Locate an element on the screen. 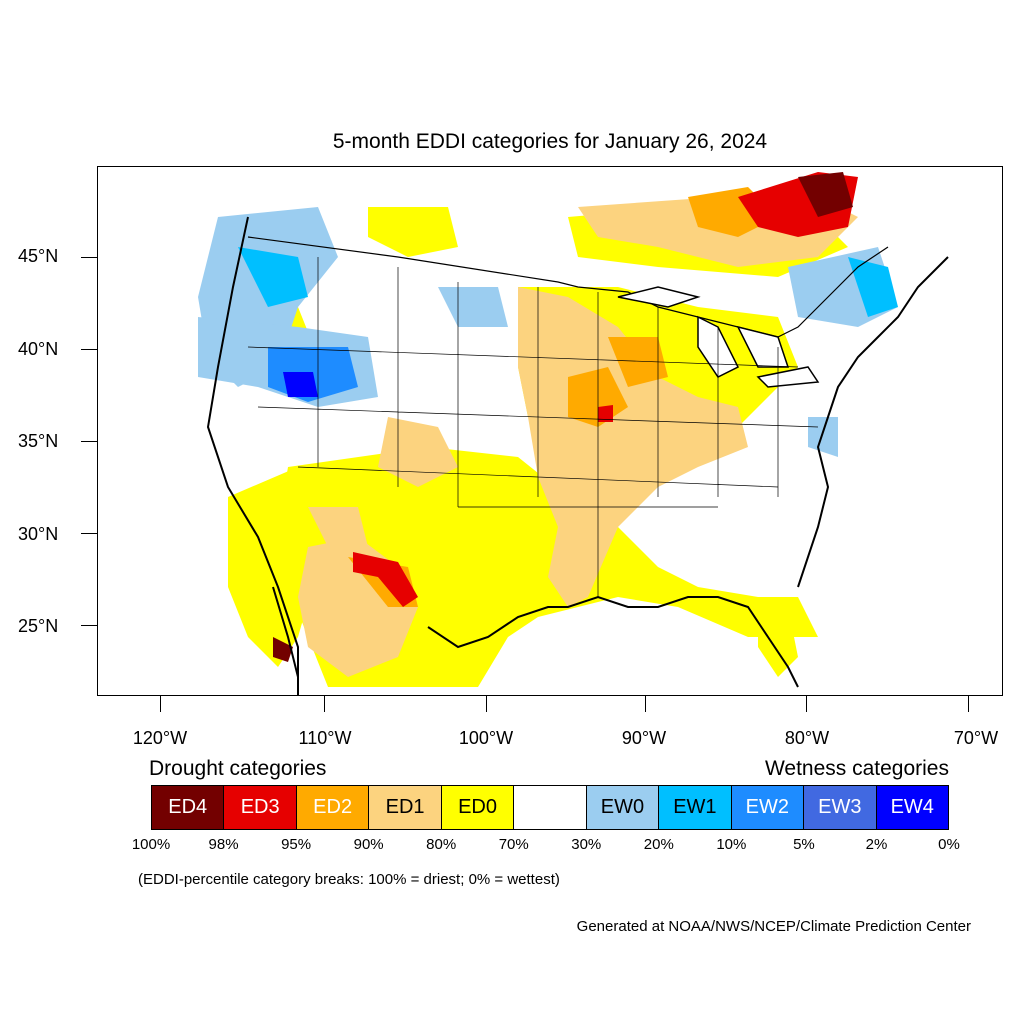  canada-border is located at coordinates (568, 287).